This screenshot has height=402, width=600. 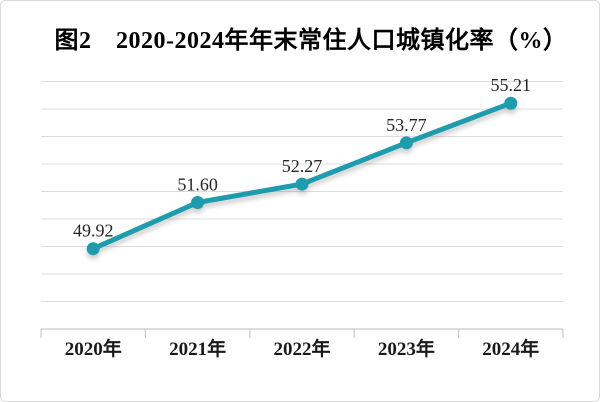 What do you see at coordinates (197, 185) in the screenshot?
I see `data-label: 51.60` at bounding box center [197, 185].